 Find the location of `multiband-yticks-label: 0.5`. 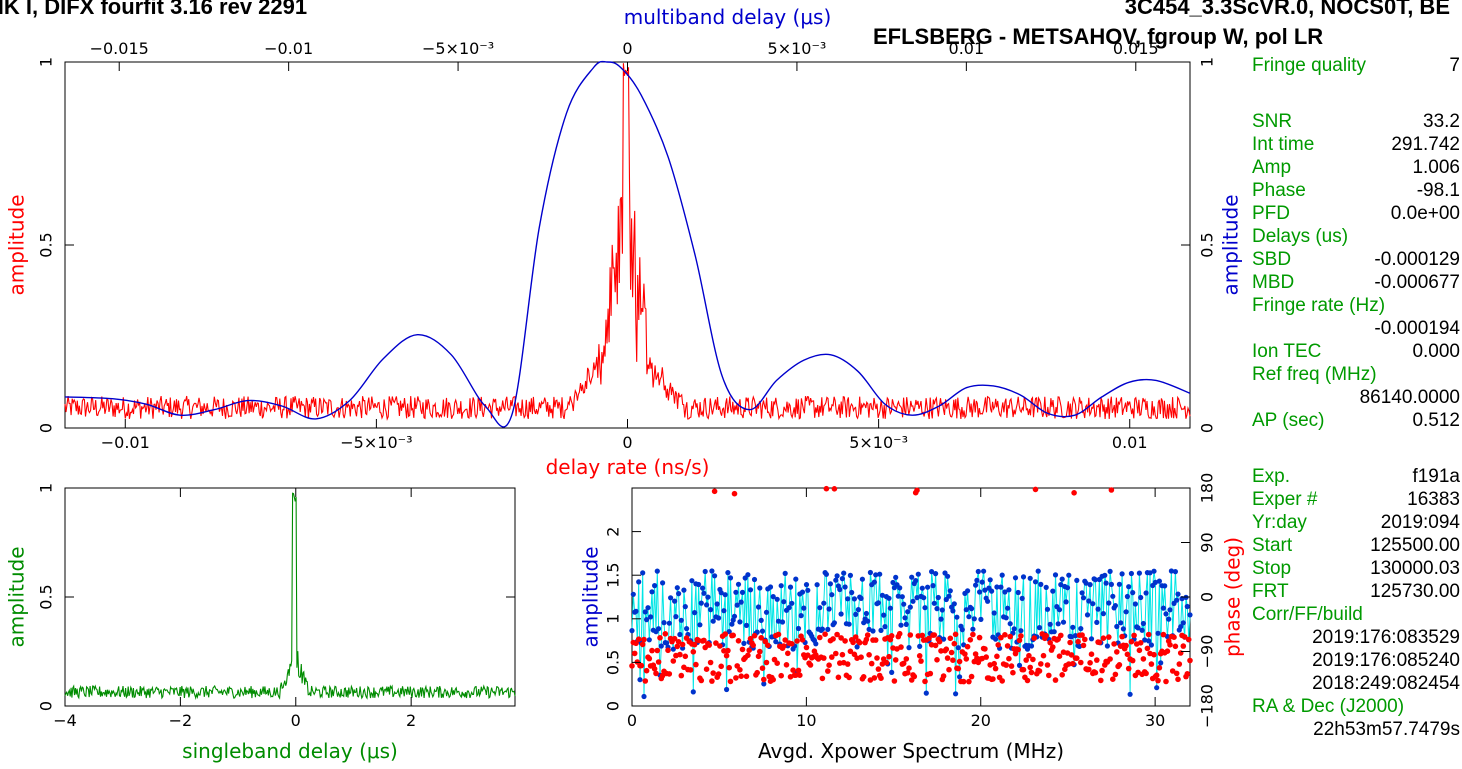

multiband-yticks-label: 0.5 is located at coordinates (1207, 244).